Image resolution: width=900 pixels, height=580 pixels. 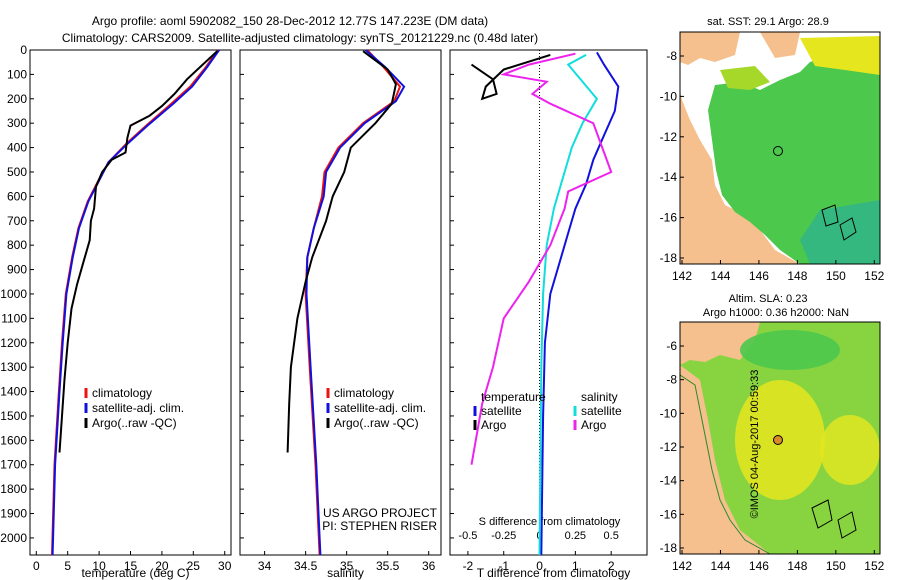 I want to click on y-tick-label: 1500, so click(x=13, y=416).